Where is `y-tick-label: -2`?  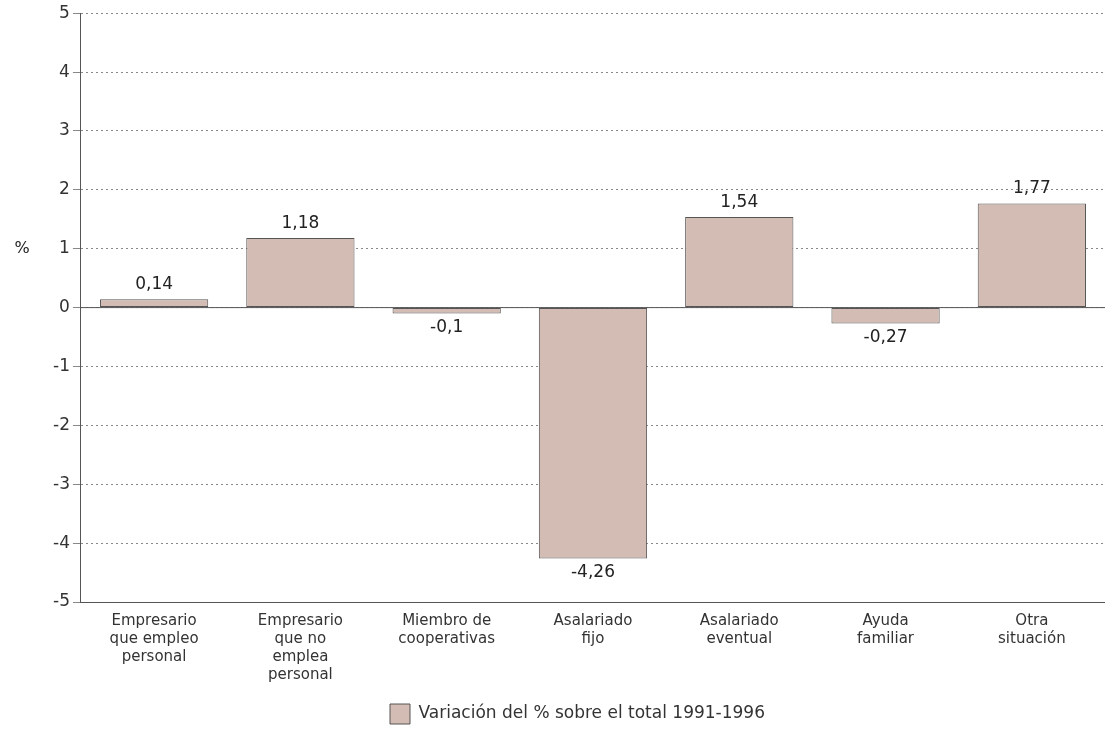
y-tick-label: -2 is located at coordinates (61, 423).